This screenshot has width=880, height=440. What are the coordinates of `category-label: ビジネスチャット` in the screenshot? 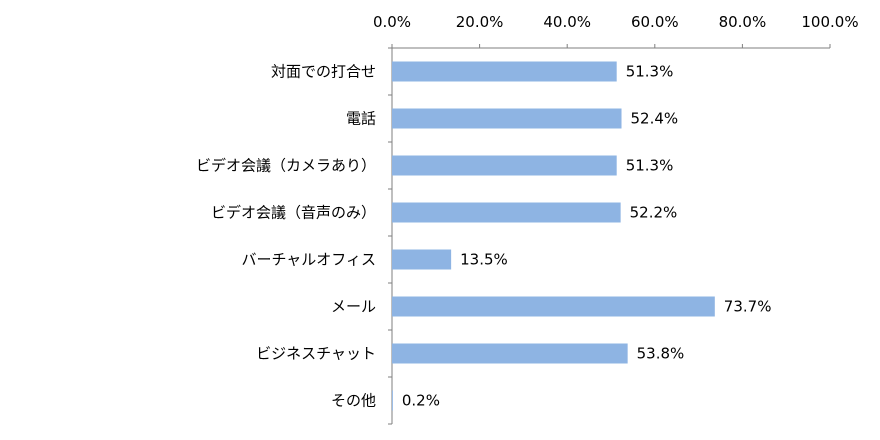 It's located at (316, 354).